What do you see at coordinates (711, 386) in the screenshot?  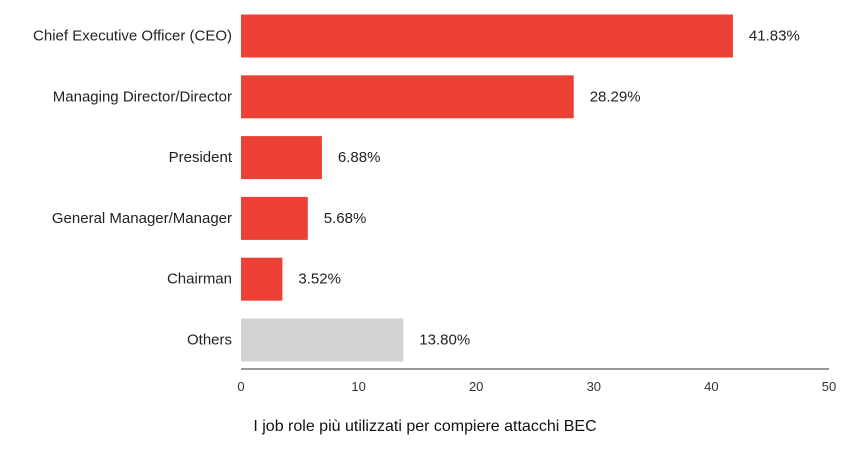 I see `x-tick-label: 40` at bounding box center [711, 386].